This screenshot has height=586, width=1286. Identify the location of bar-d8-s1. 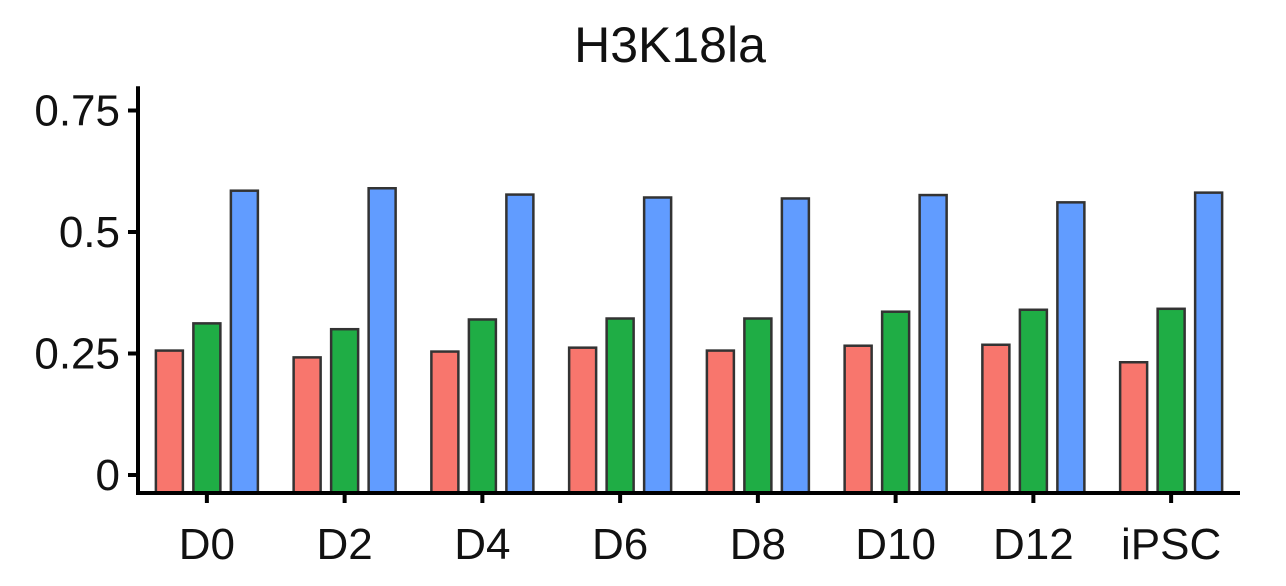
(720, 422).